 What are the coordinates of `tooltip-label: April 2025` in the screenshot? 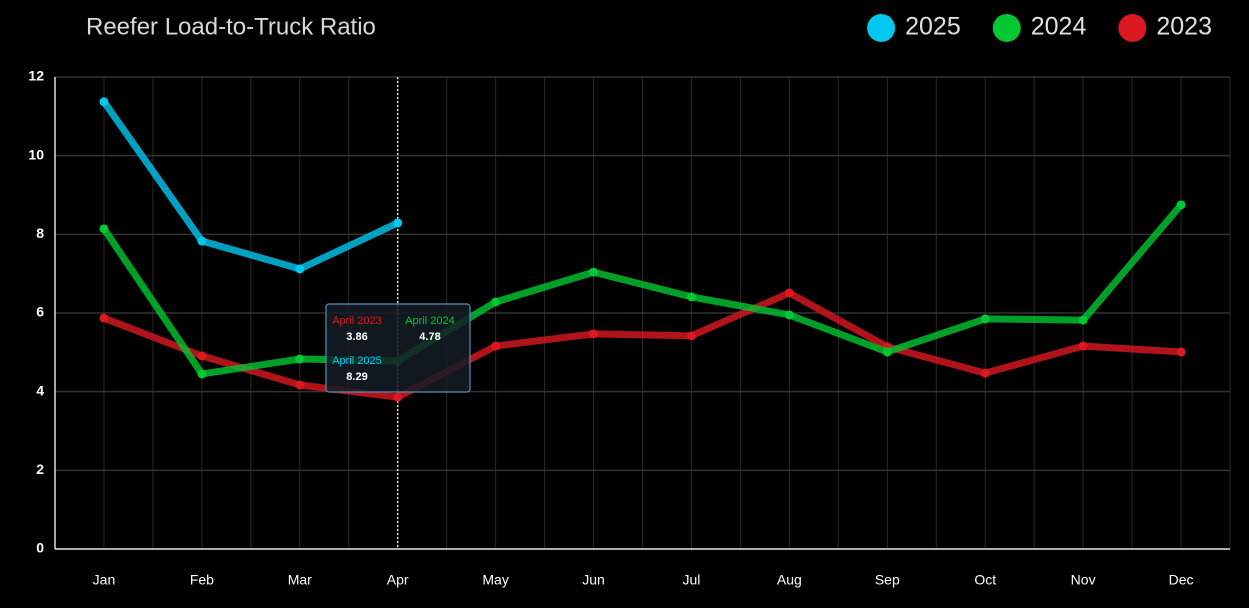 It's located at (357, 361).